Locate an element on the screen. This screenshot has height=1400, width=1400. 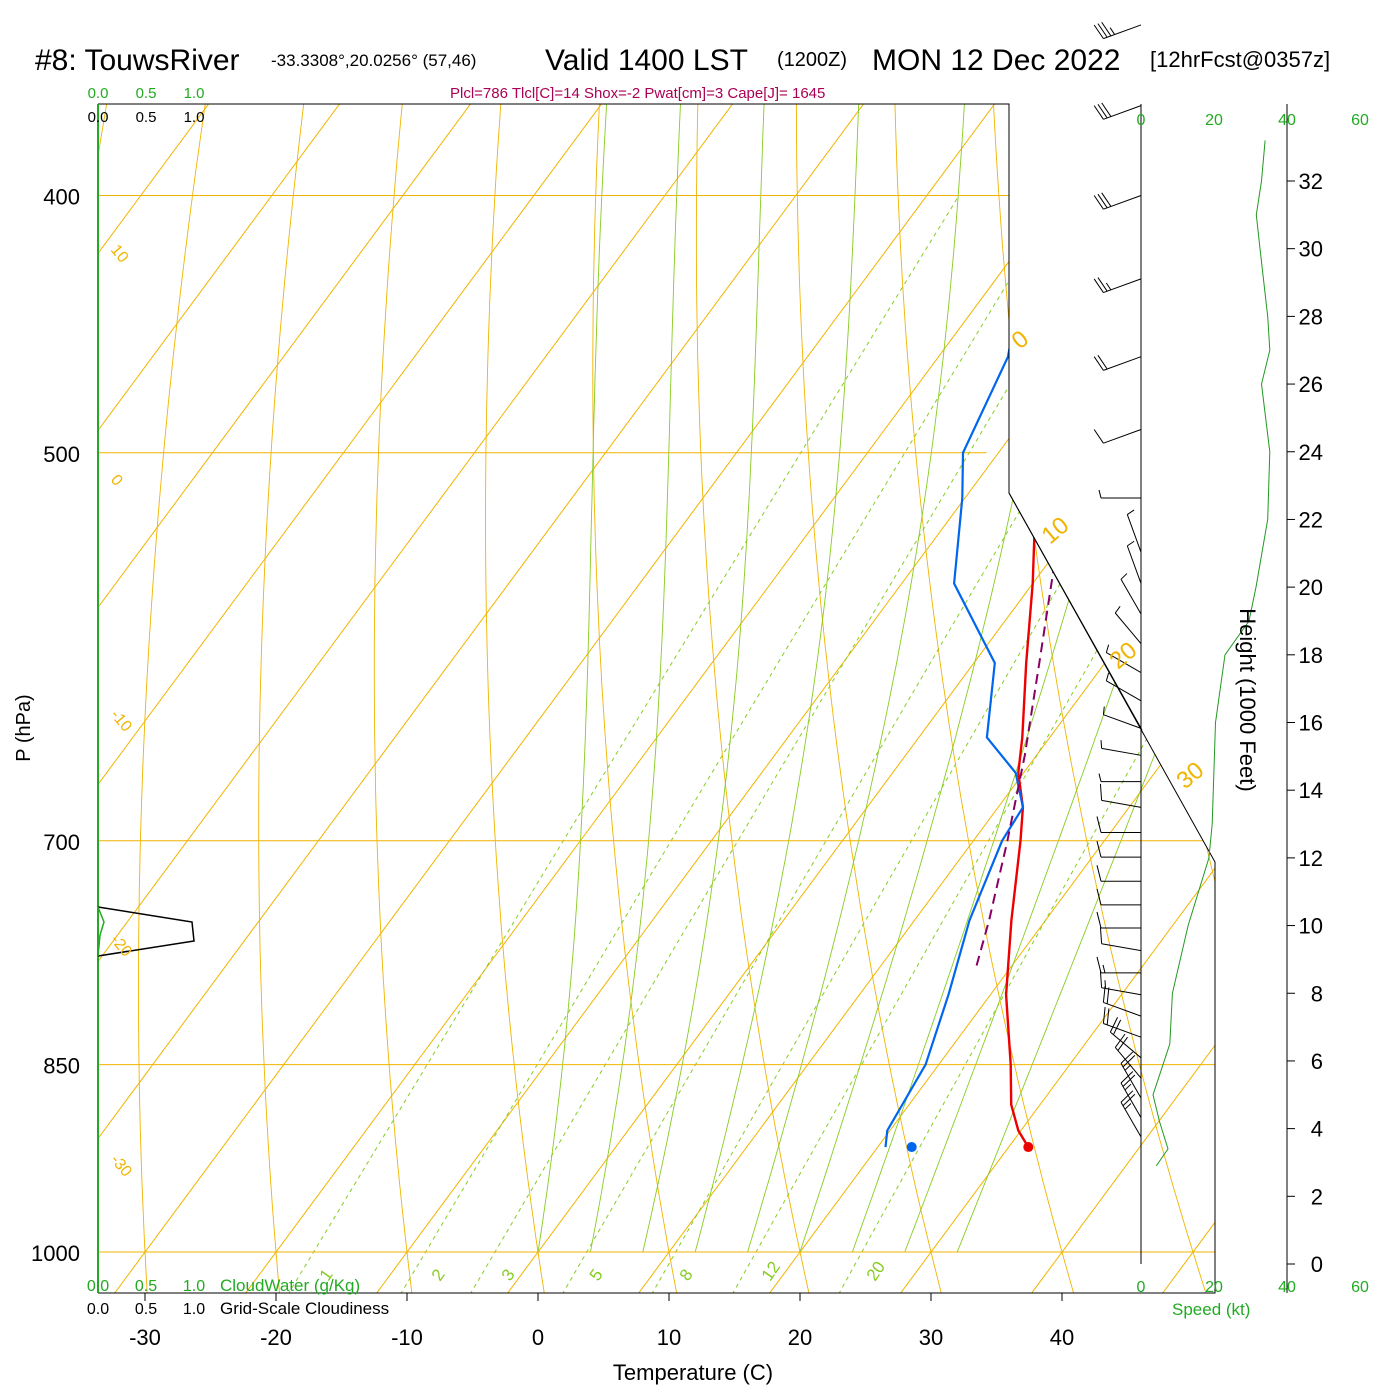
cloudiness-panel is located at coordinates (146, 931).